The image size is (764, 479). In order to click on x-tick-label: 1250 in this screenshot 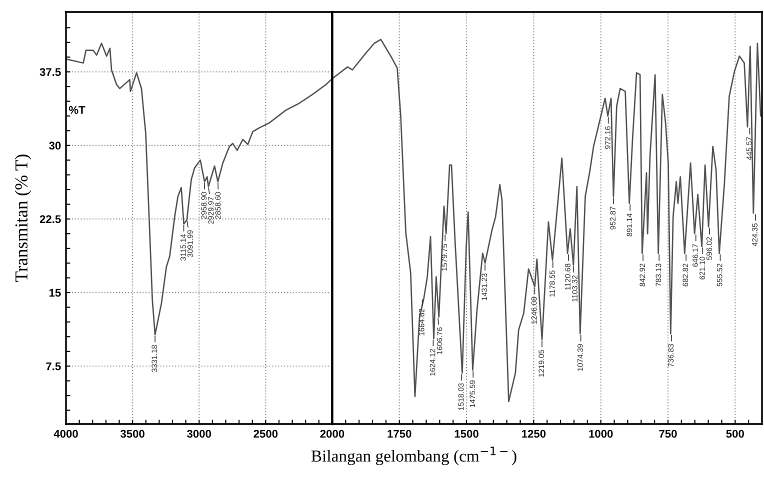, I will do `click(534, 434)`.